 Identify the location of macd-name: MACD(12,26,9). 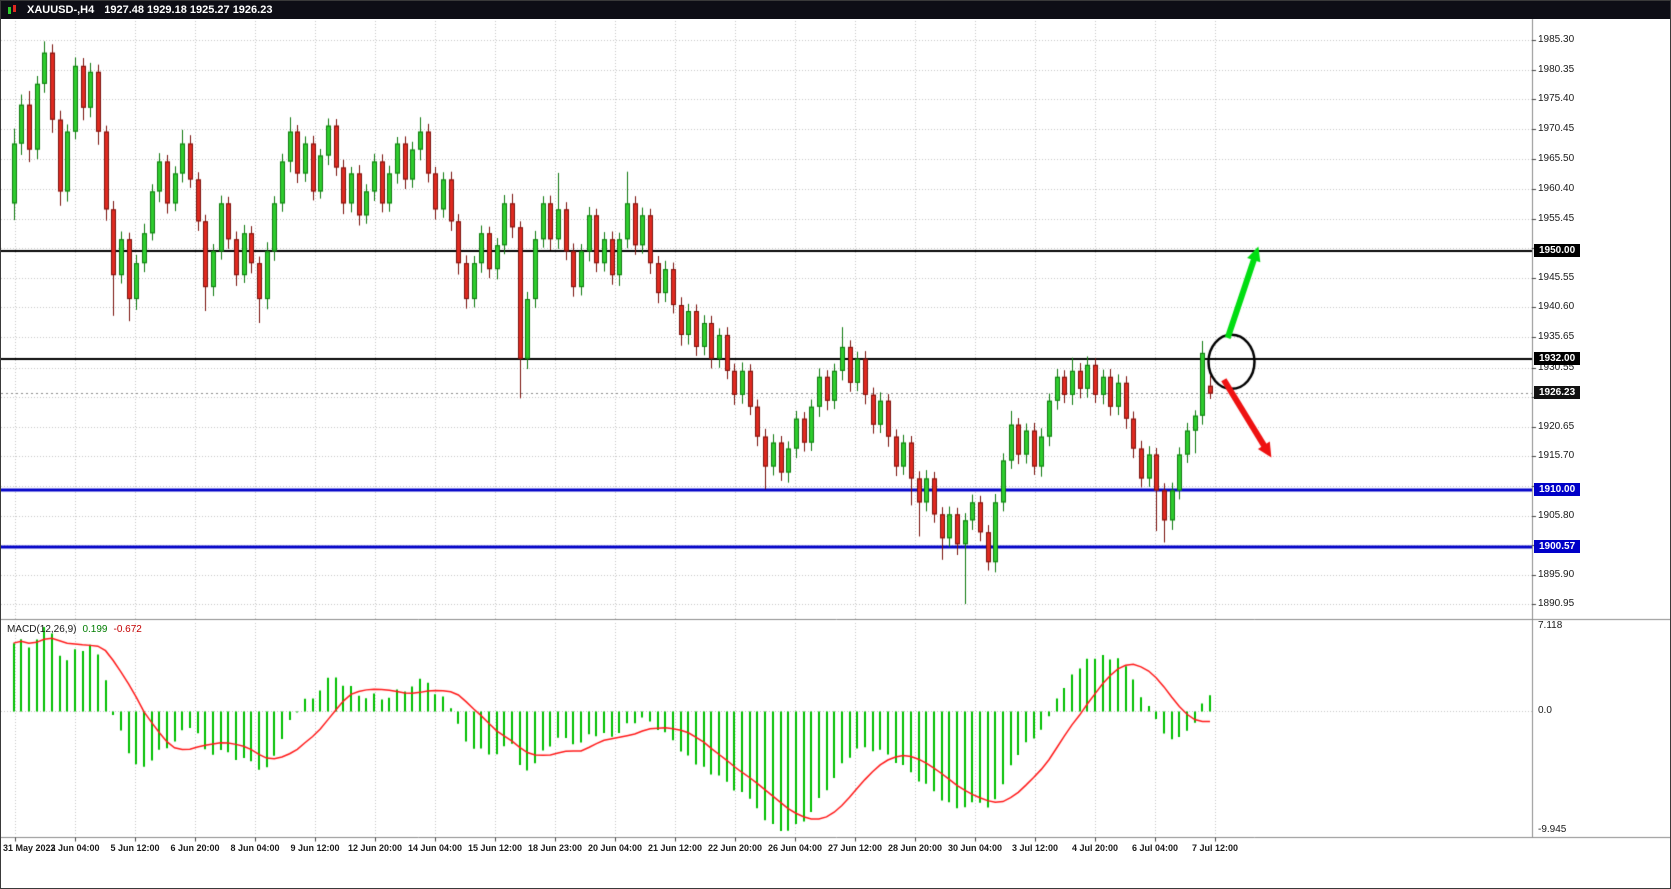
(42, 629).